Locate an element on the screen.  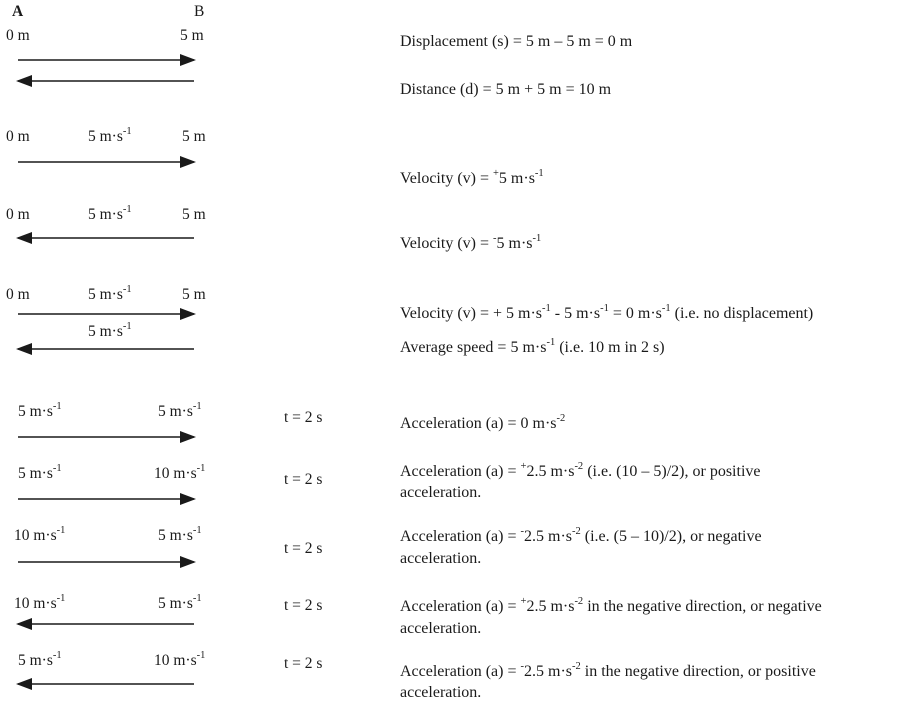
explanation-text: (i.e. (10 – 5)/2), or positive is located at coordinates (671, 471).